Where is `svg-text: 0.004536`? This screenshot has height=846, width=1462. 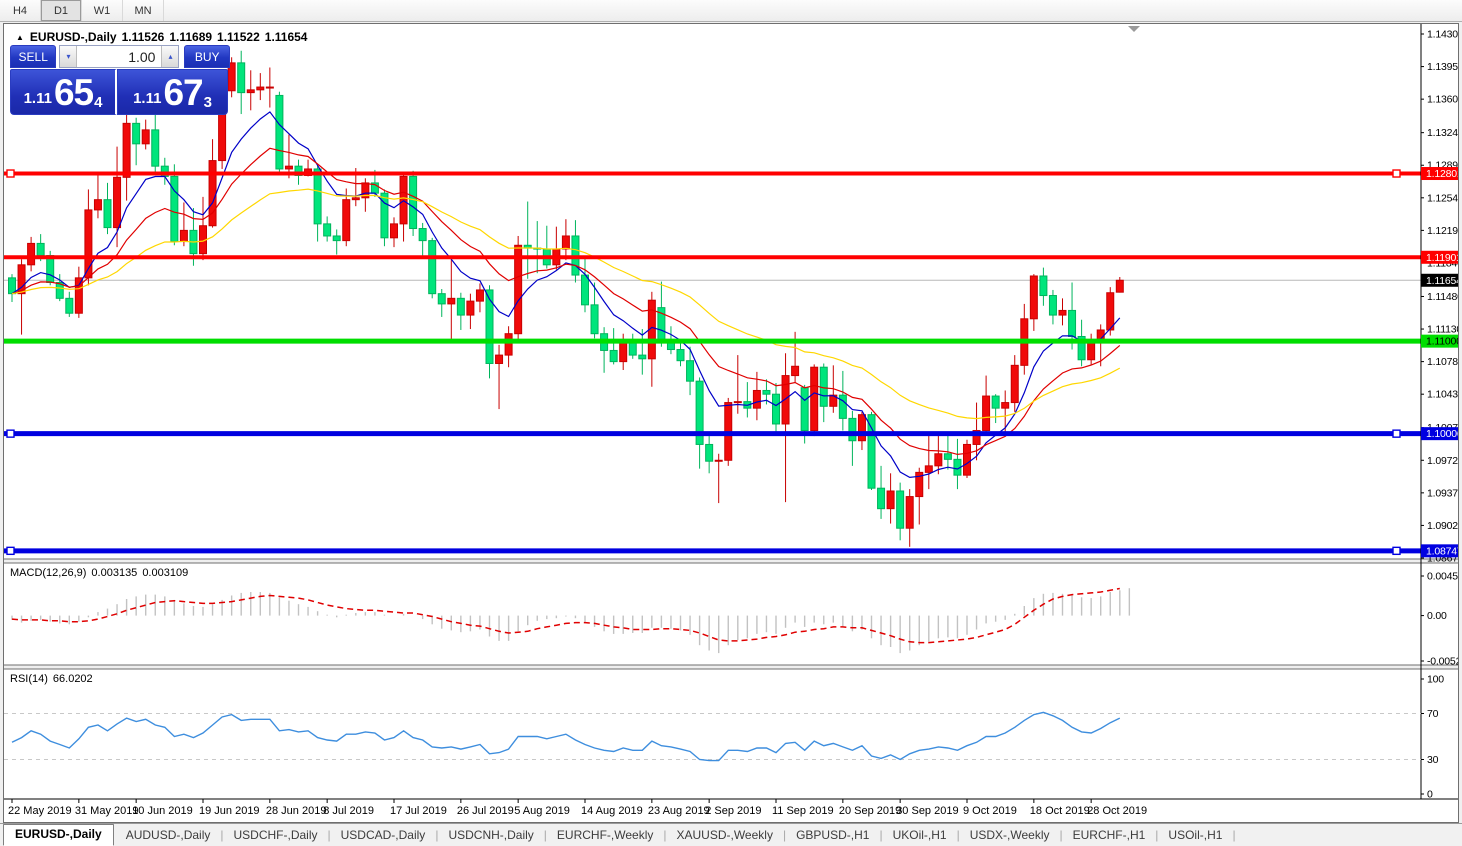 svg-text: 0.004536 is located at coordinates (1442, 577).